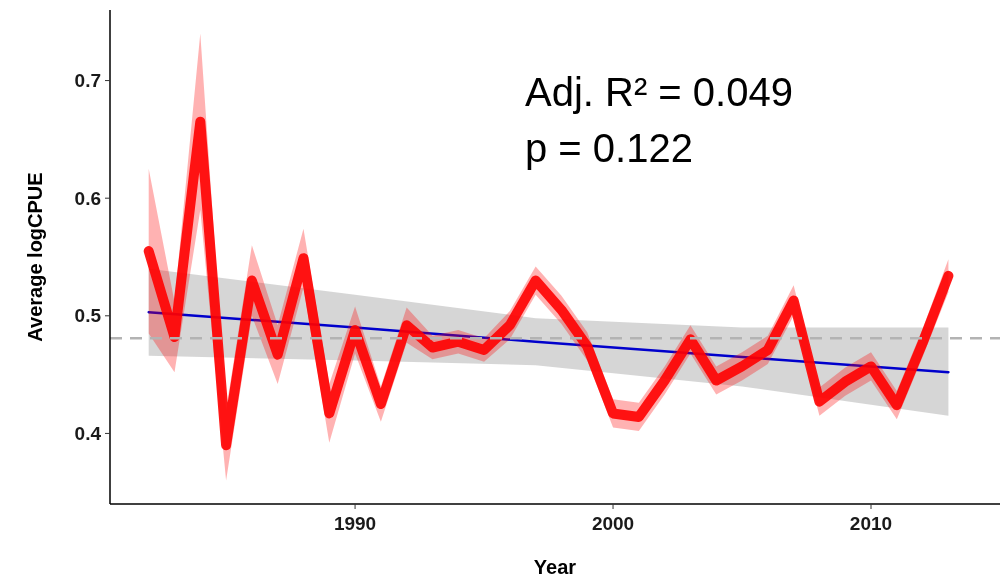 The image size is (1004, 582). What do you see at coordinates (609, 148) in the screenshot?
I see `annotation: p = 0.122` at bounding box center [609, 148].